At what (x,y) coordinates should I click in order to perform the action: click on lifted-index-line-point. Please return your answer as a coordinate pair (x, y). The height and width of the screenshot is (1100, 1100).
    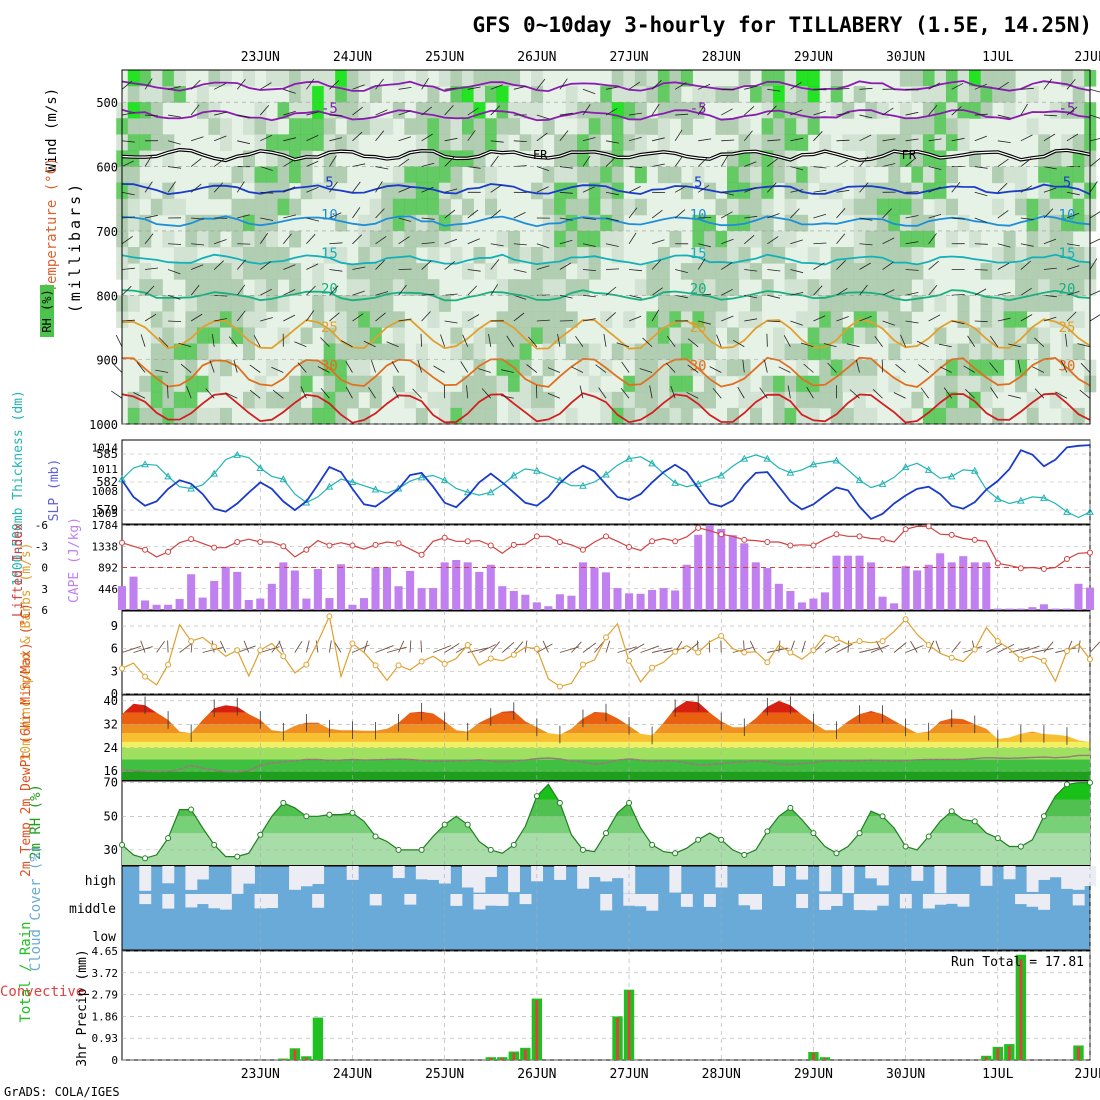
    Looking at the image, I should click on (606, 536).